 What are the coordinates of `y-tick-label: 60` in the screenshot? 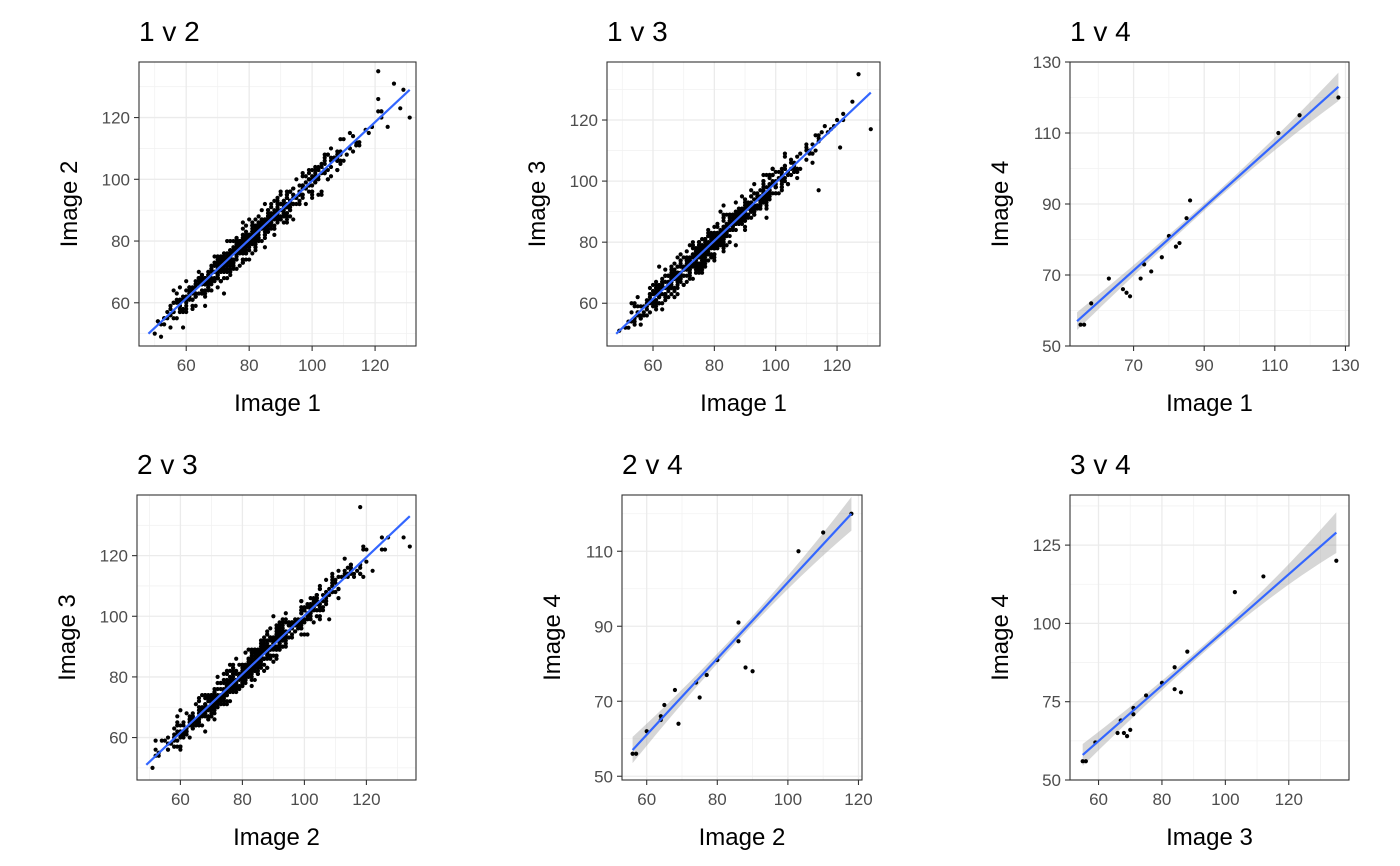 It's located at (588, 303).